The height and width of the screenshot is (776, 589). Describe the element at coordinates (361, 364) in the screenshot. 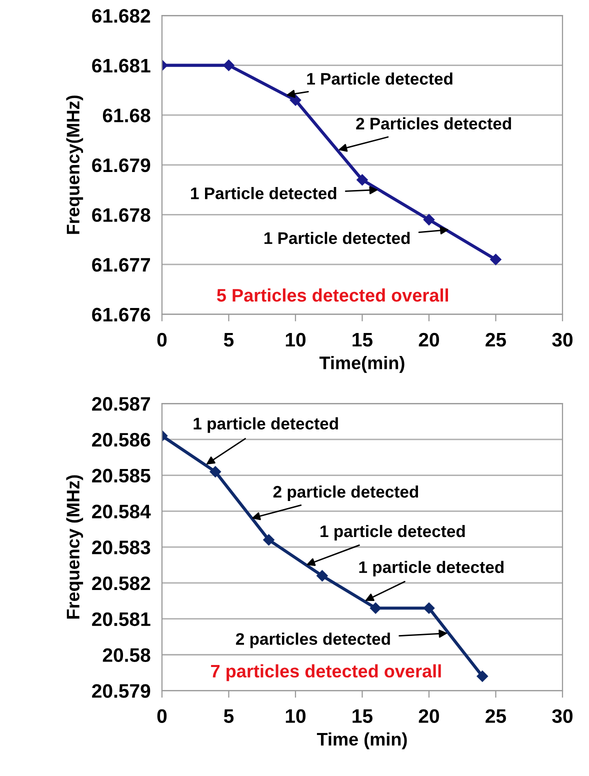

I see `x-axis-title: Time(min)` at that location.